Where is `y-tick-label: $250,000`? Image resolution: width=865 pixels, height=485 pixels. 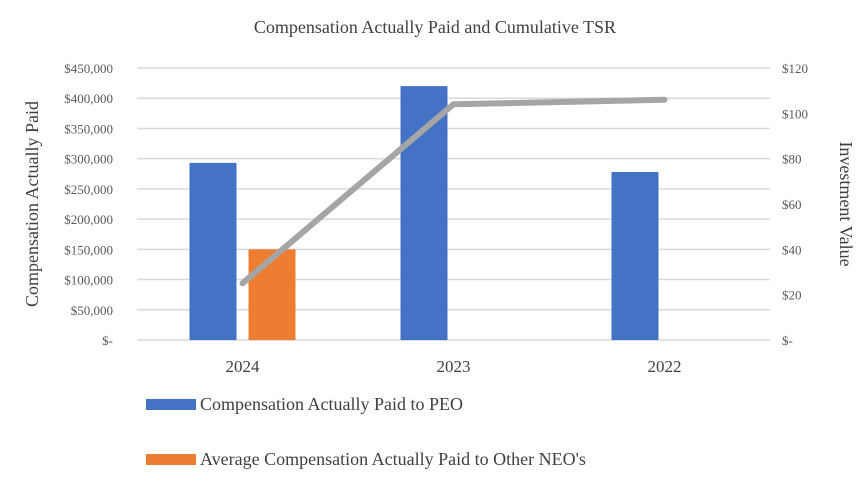 y-tick-label: $250,000 is located at coordinates (88, 189).